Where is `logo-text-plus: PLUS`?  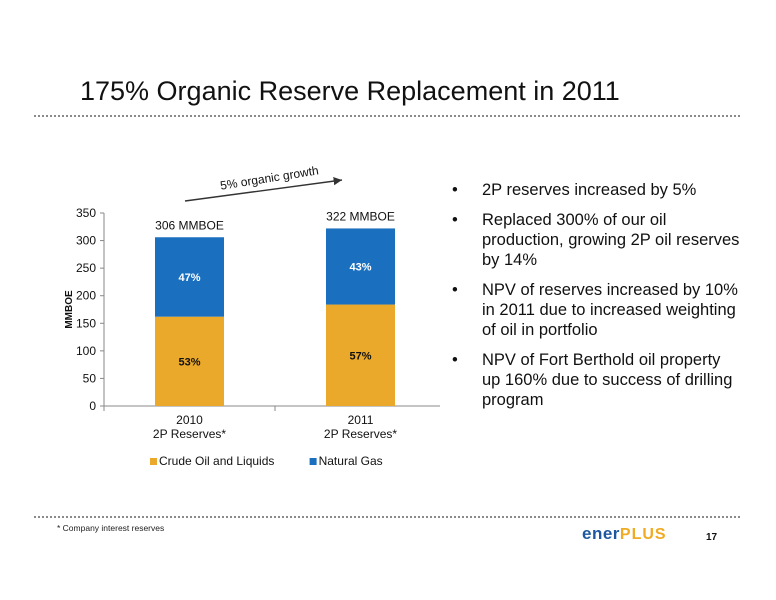 logo-text-plus: PLUS is located at coordinates (643, 534).